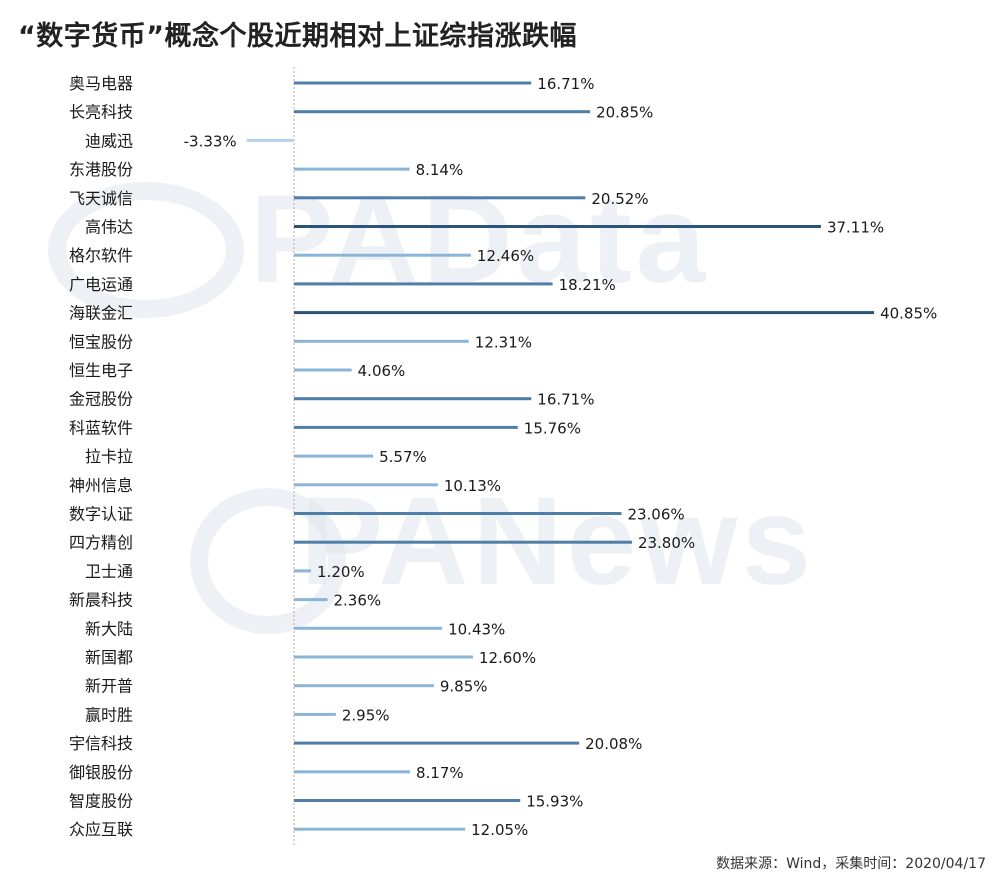  What do you see at coordinates (476, 629) in the screenshot?
I see `value-label: 10.43%` at bounding box center [476, 629].